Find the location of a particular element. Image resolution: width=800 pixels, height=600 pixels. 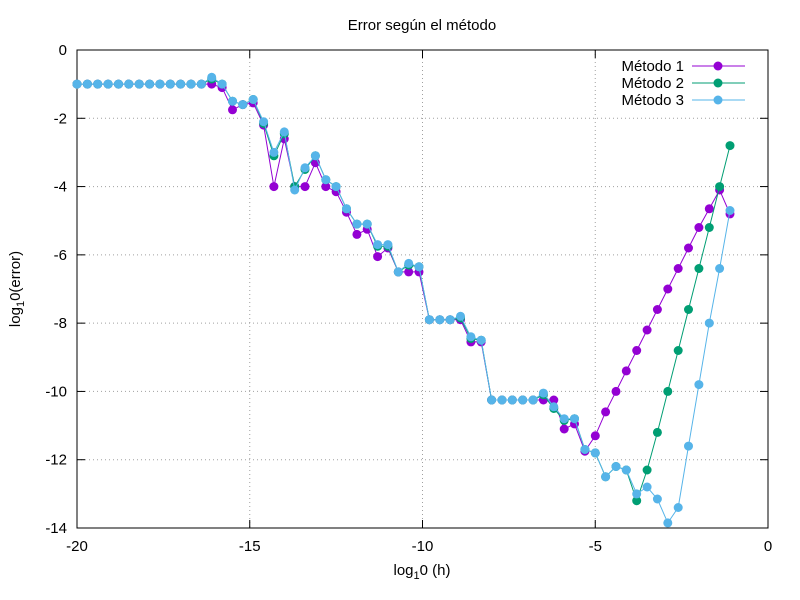

x-tick-label: -10 is located at coordinates (423, 546).